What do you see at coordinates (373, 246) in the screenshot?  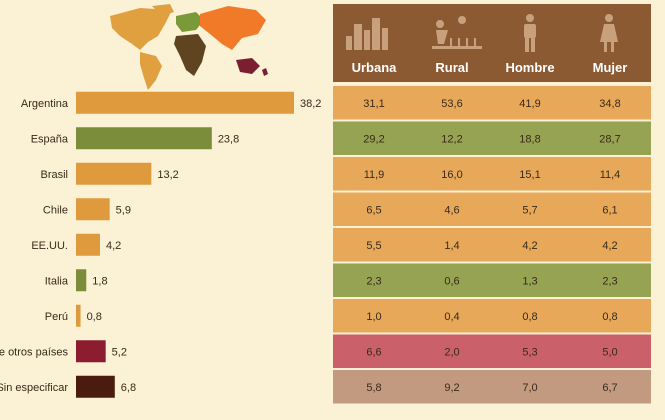 I see `table-cell: 5,5` at bounding box center [373, 246].